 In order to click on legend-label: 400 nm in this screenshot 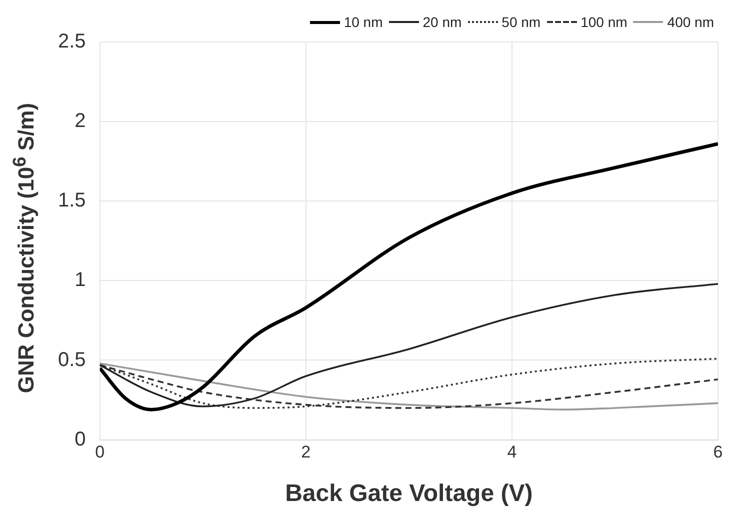, I will do `click(690, 22)`.